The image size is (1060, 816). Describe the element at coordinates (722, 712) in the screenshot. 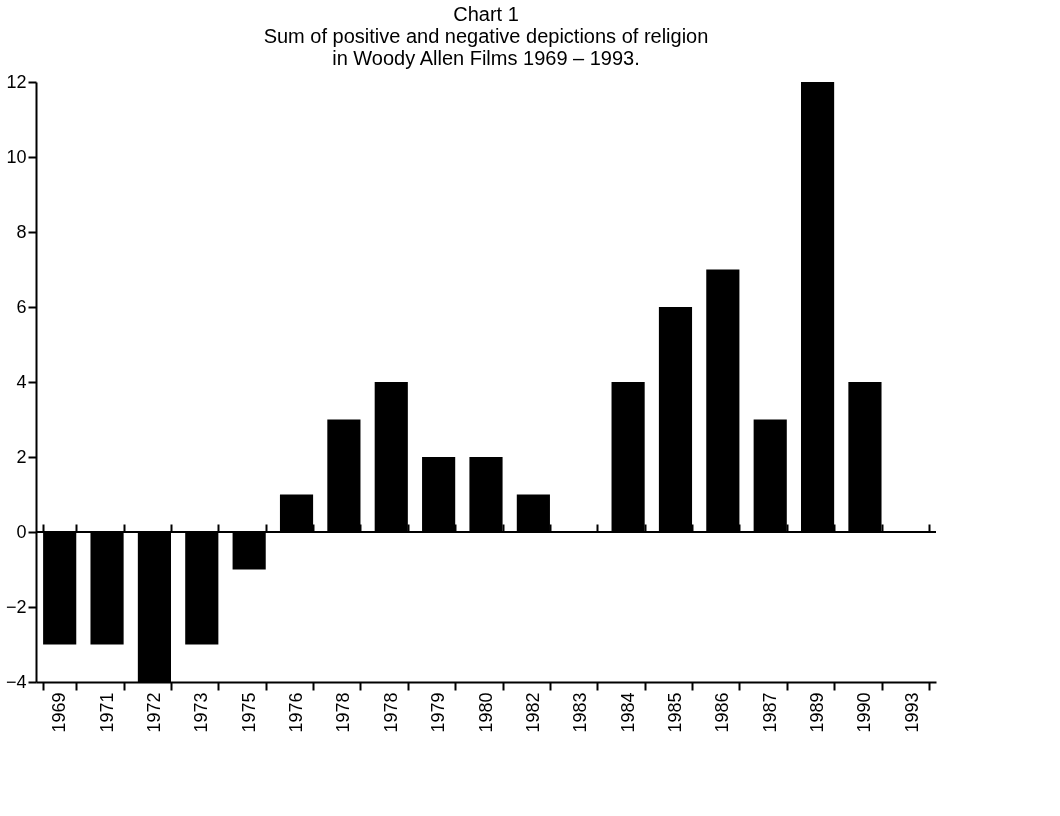

I see `x-tick-label: 1986` at that location.